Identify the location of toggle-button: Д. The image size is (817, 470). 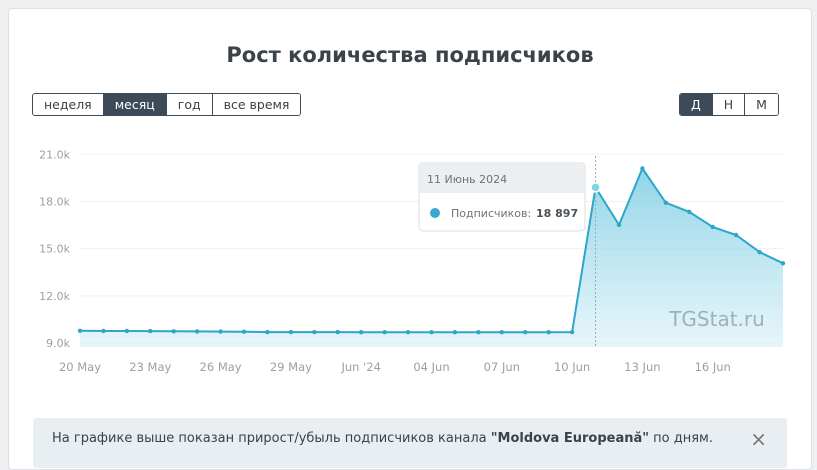
(696, 104).